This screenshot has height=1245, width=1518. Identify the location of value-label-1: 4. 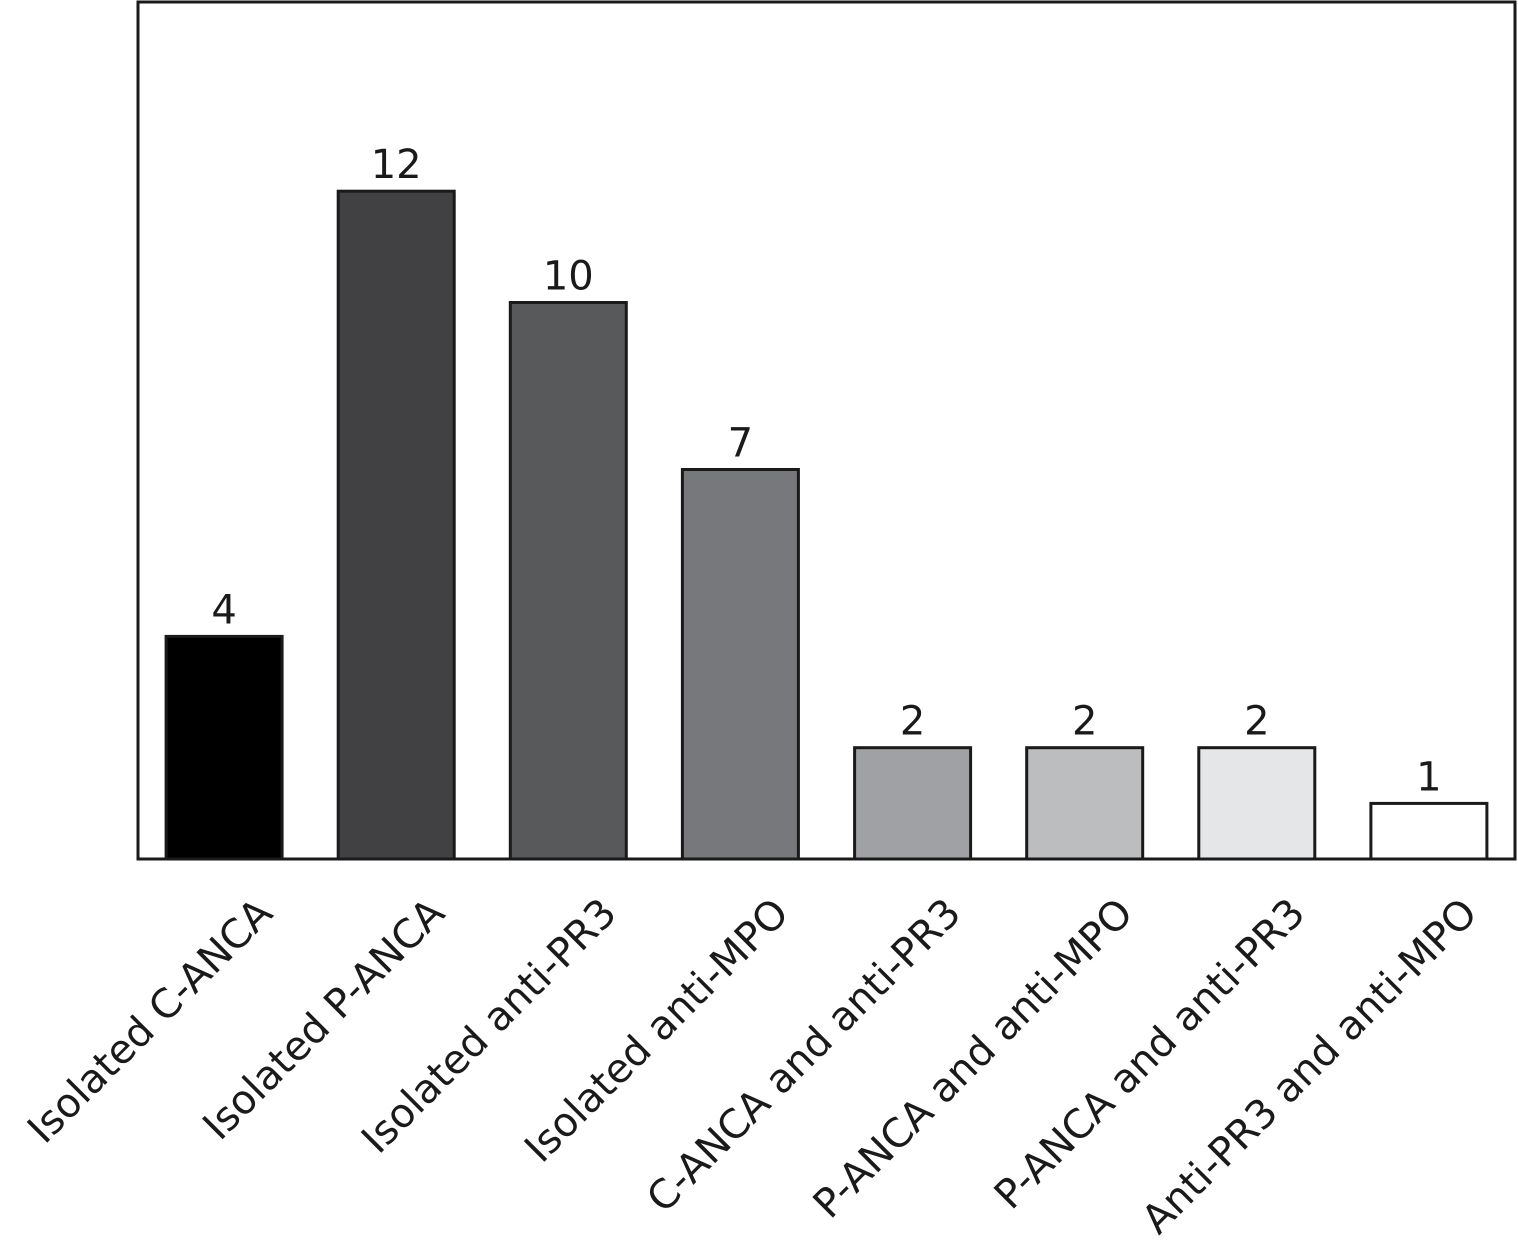
(223, 610).